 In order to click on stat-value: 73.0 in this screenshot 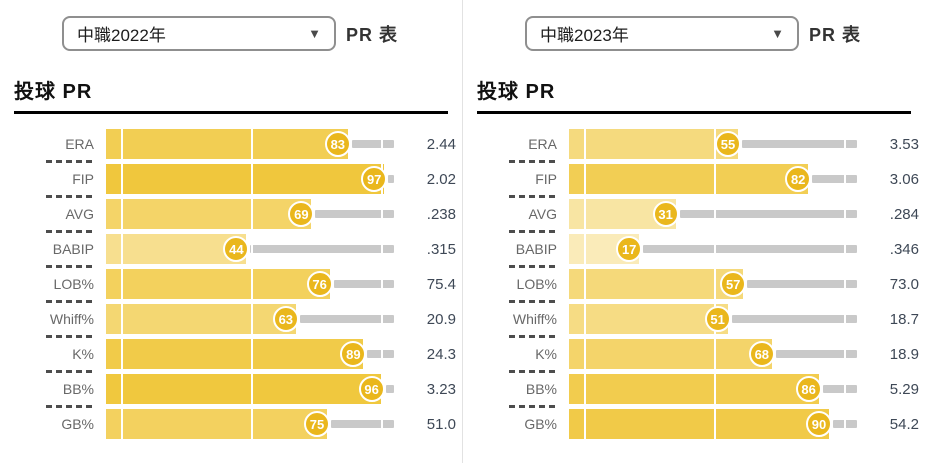, I will do `click(904, 284)`.